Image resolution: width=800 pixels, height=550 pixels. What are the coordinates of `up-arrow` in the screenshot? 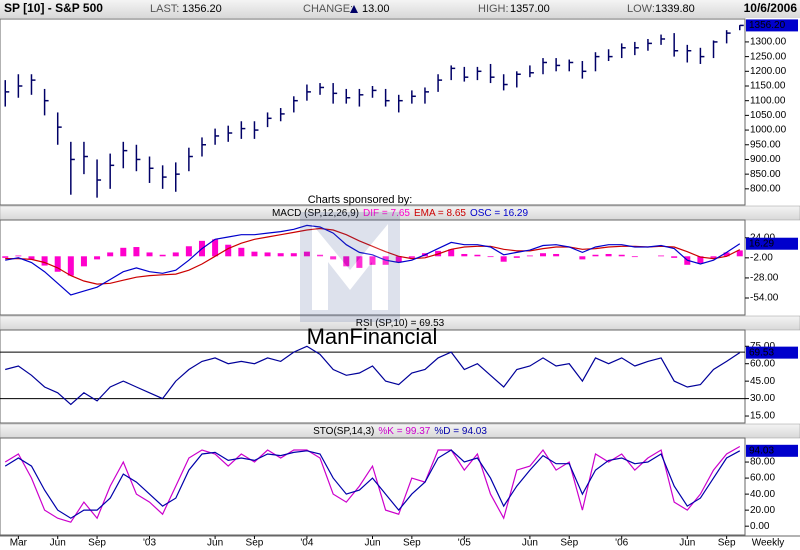 It's located at (354, 9).